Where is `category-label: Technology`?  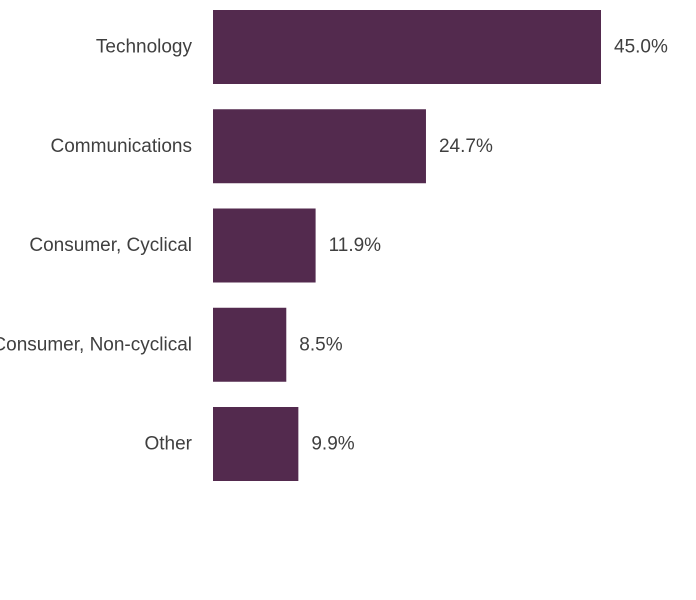
category-label: Technology is located at coordinates (144, 47).